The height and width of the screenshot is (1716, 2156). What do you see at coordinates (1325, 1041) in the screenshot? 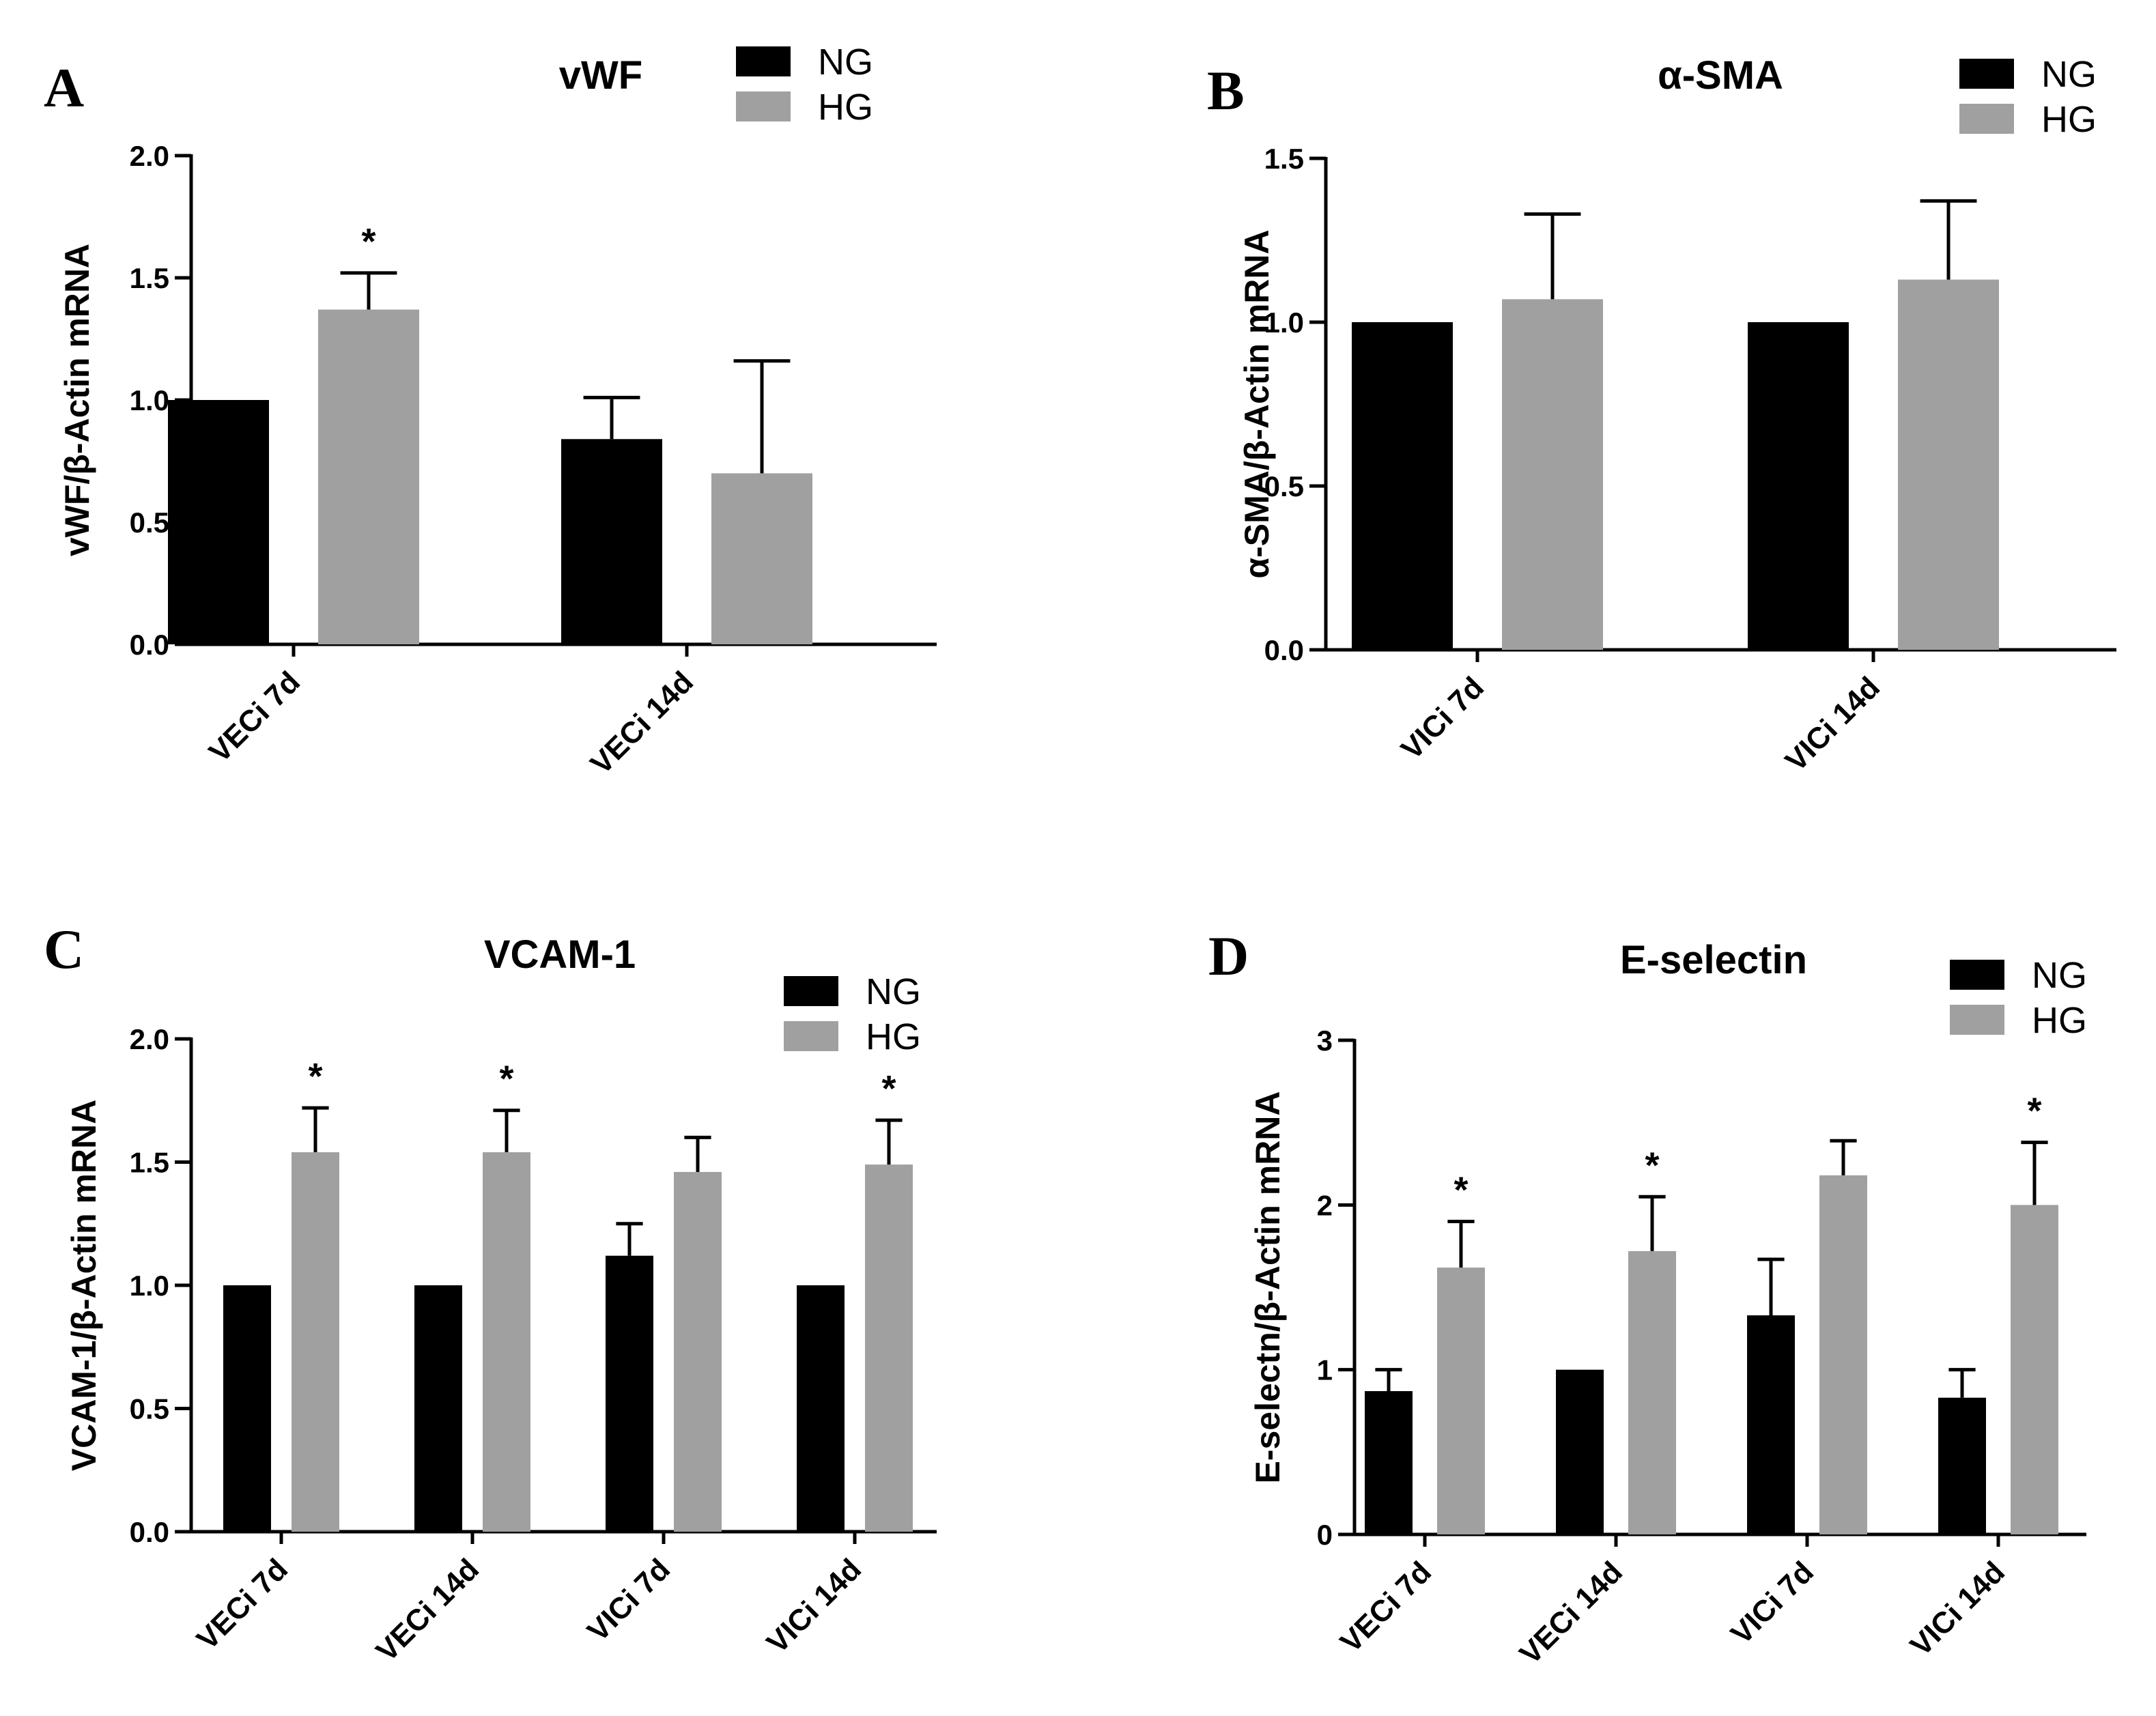
I see `y-tick-label: 3` at bounding box center [1325, 1041].